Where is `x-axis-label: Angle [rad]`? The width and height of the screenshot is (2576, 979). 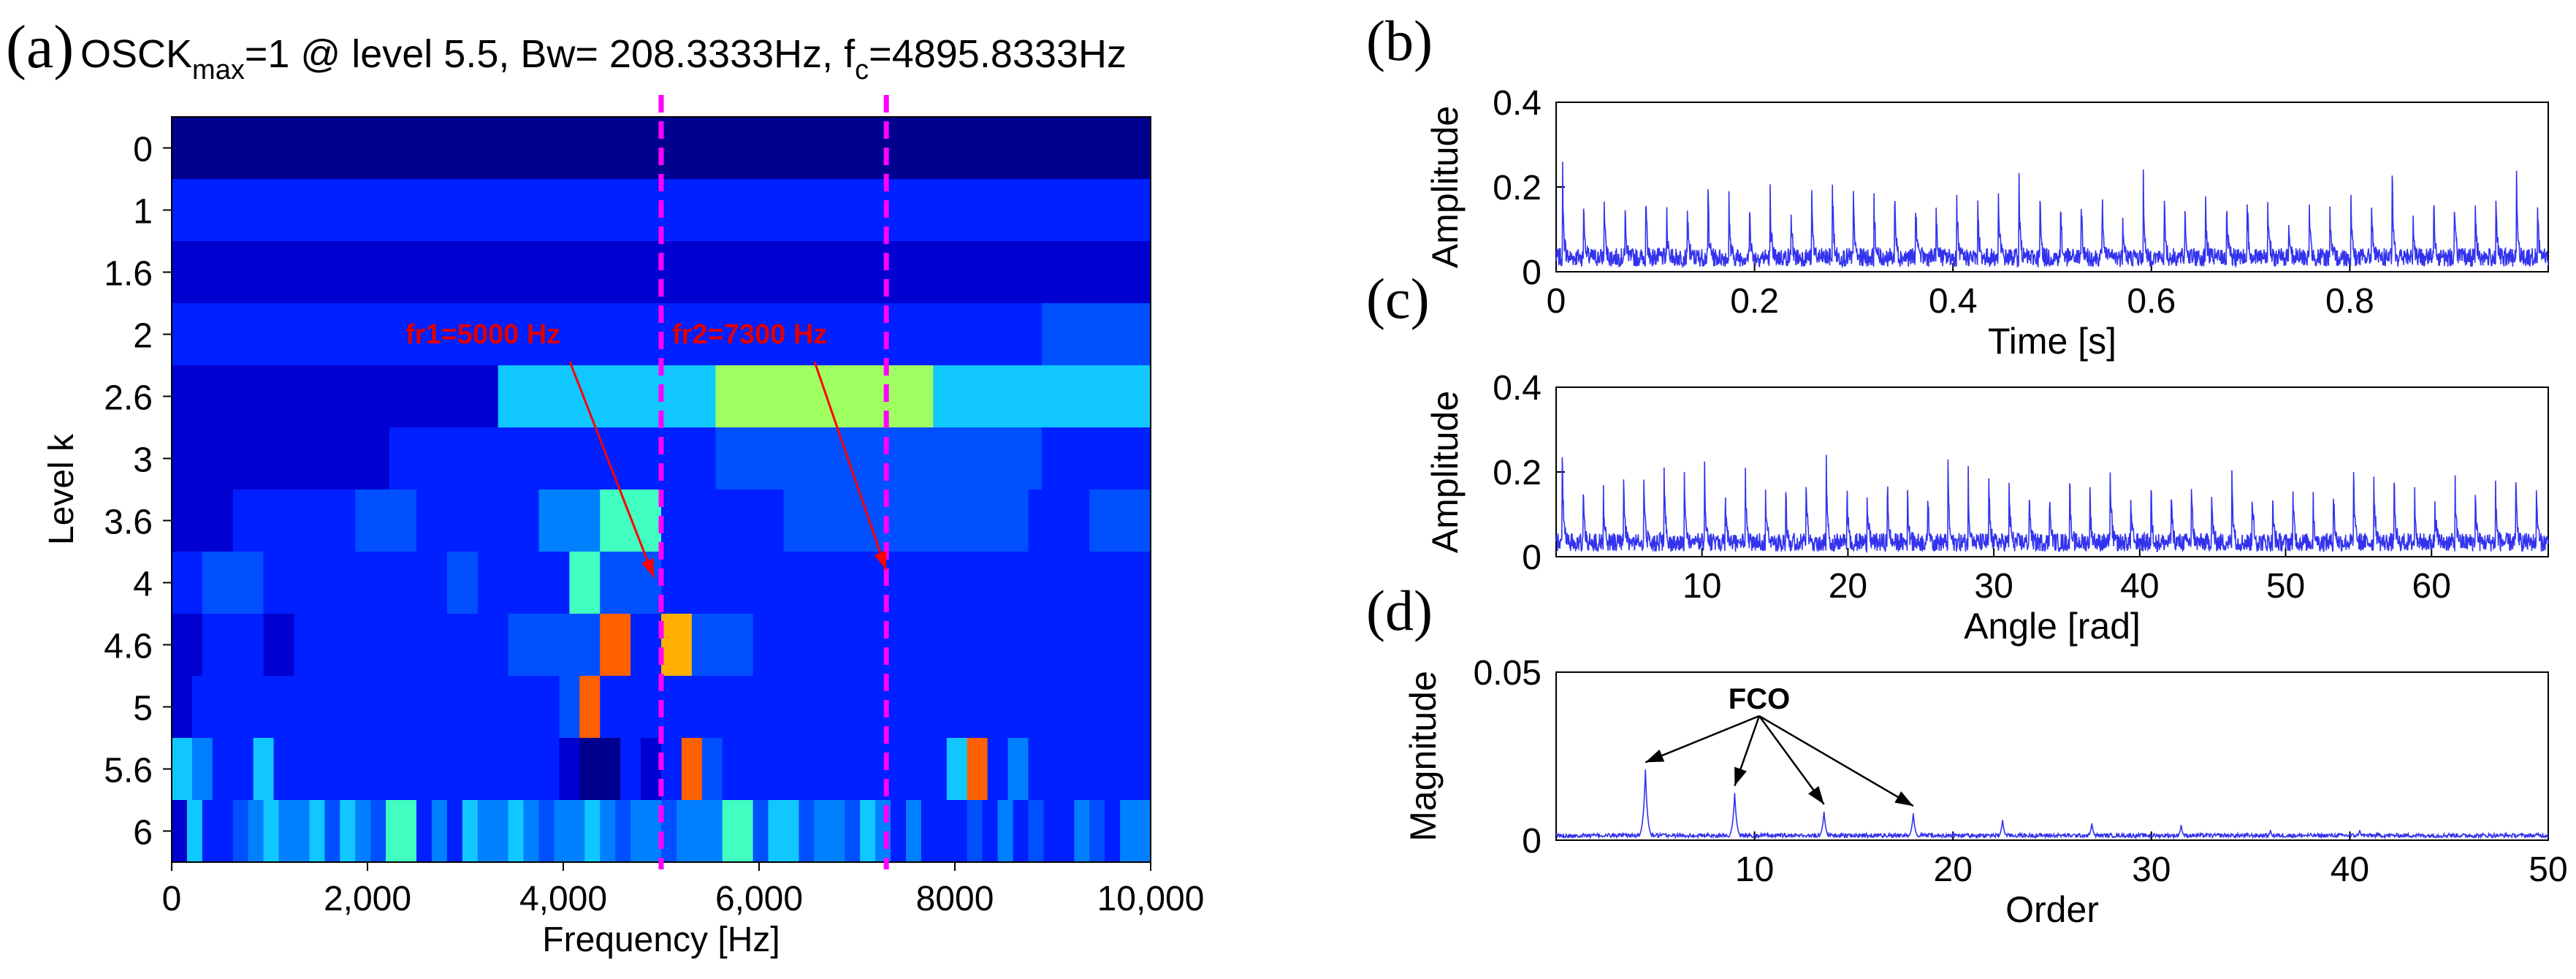 x-axis-label: Angle [rad] is located at coordinates (2052, 626).